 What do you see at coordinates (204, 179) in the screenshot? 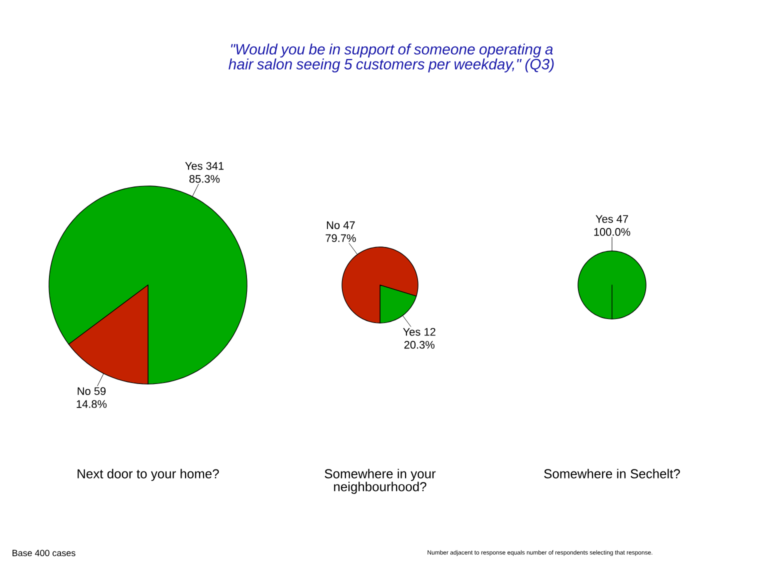
I see `data-label: 85.3%` at bounding box center [204, 179].